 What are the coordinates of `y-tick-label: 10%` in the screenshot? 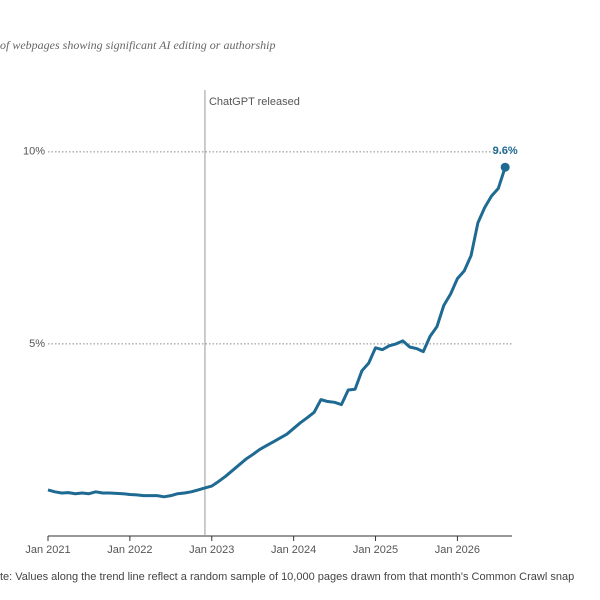 It's located at (34, 152).